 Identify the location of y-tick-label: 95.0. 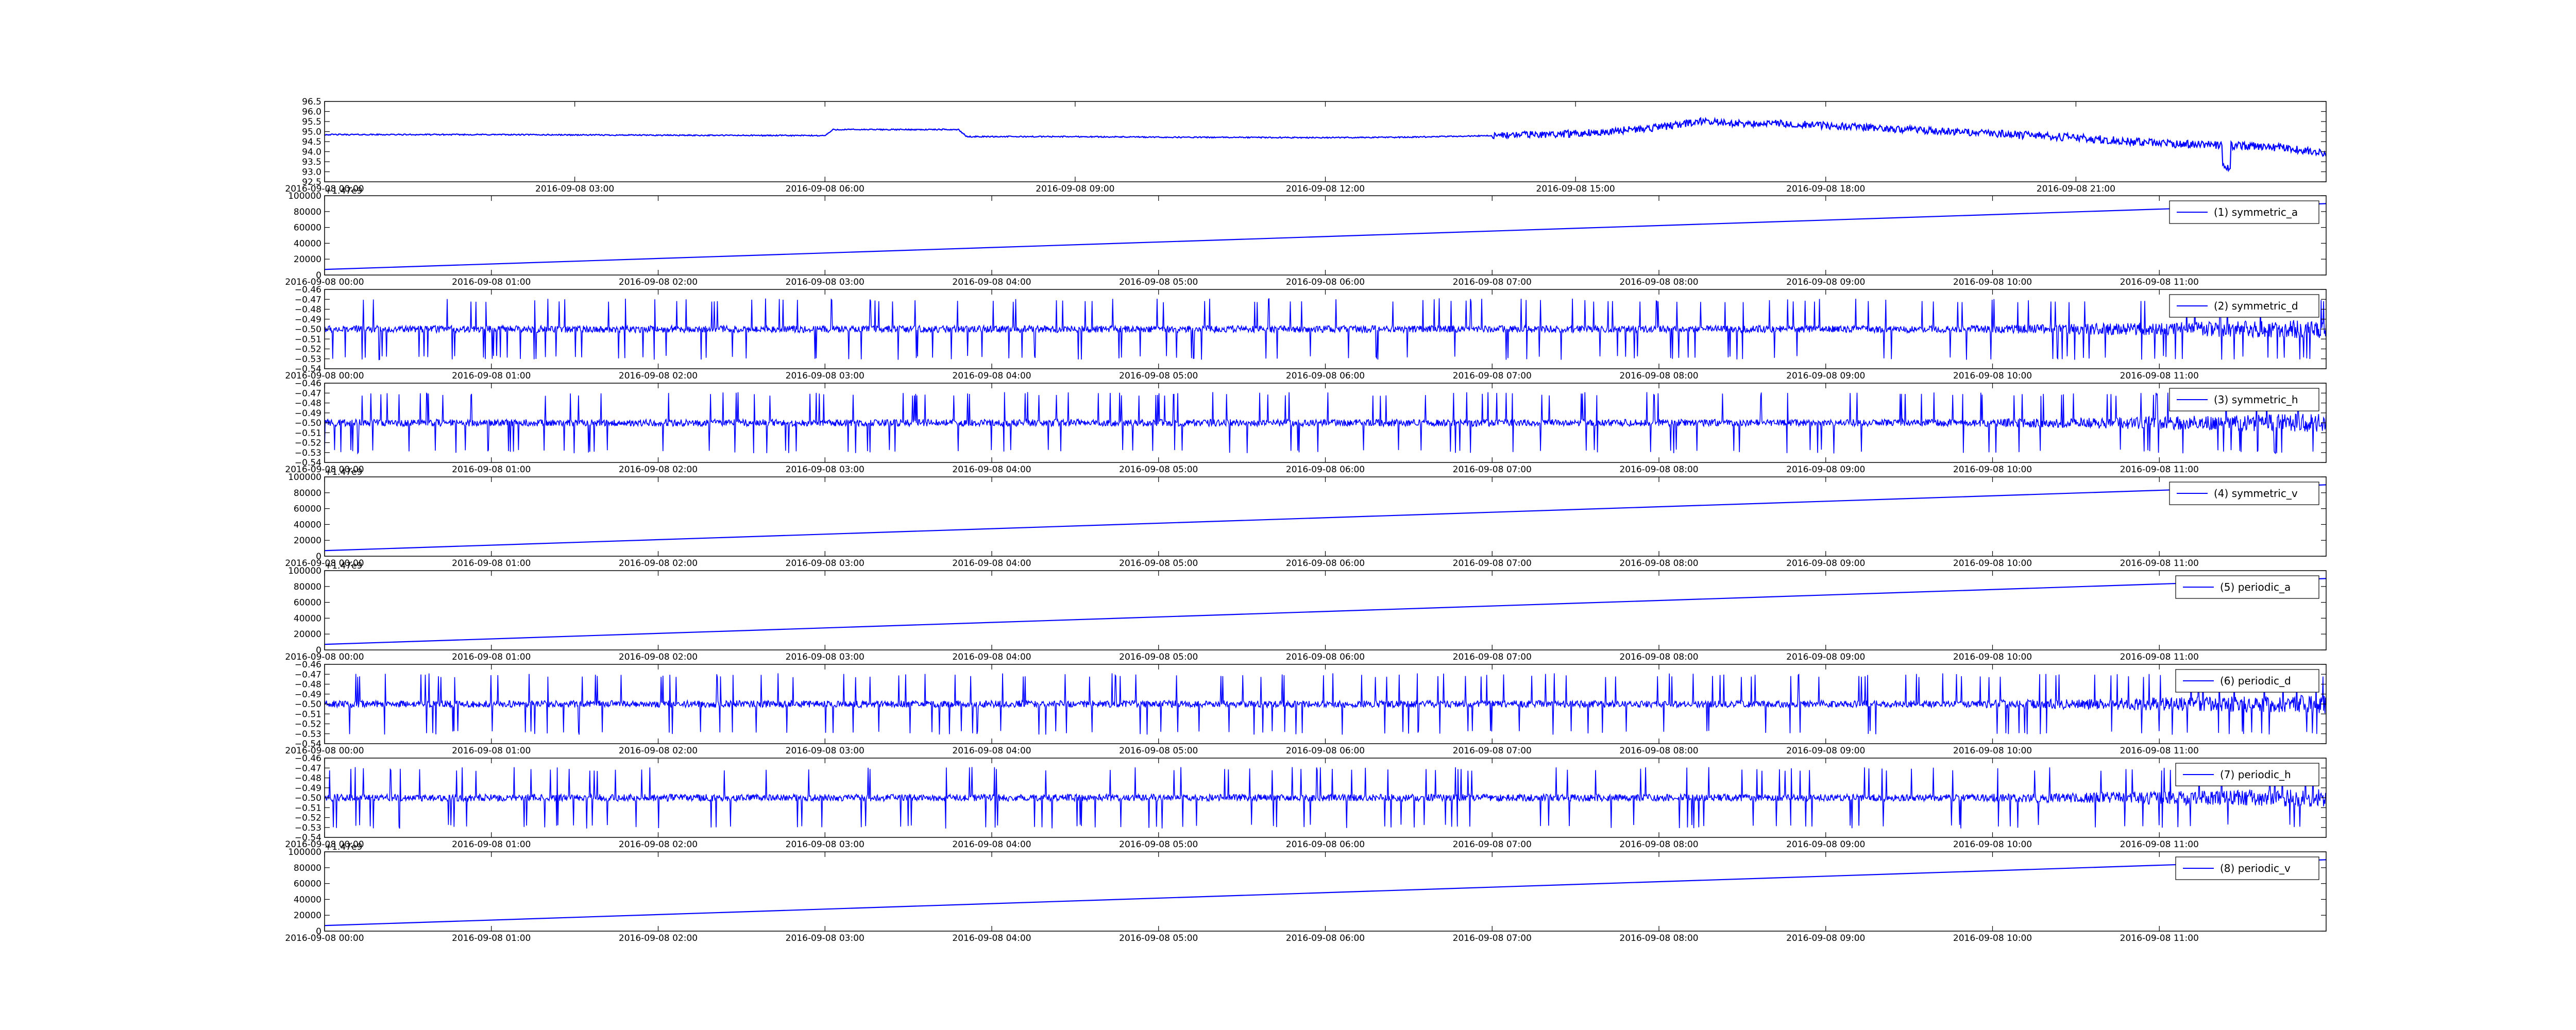
(311, 132).